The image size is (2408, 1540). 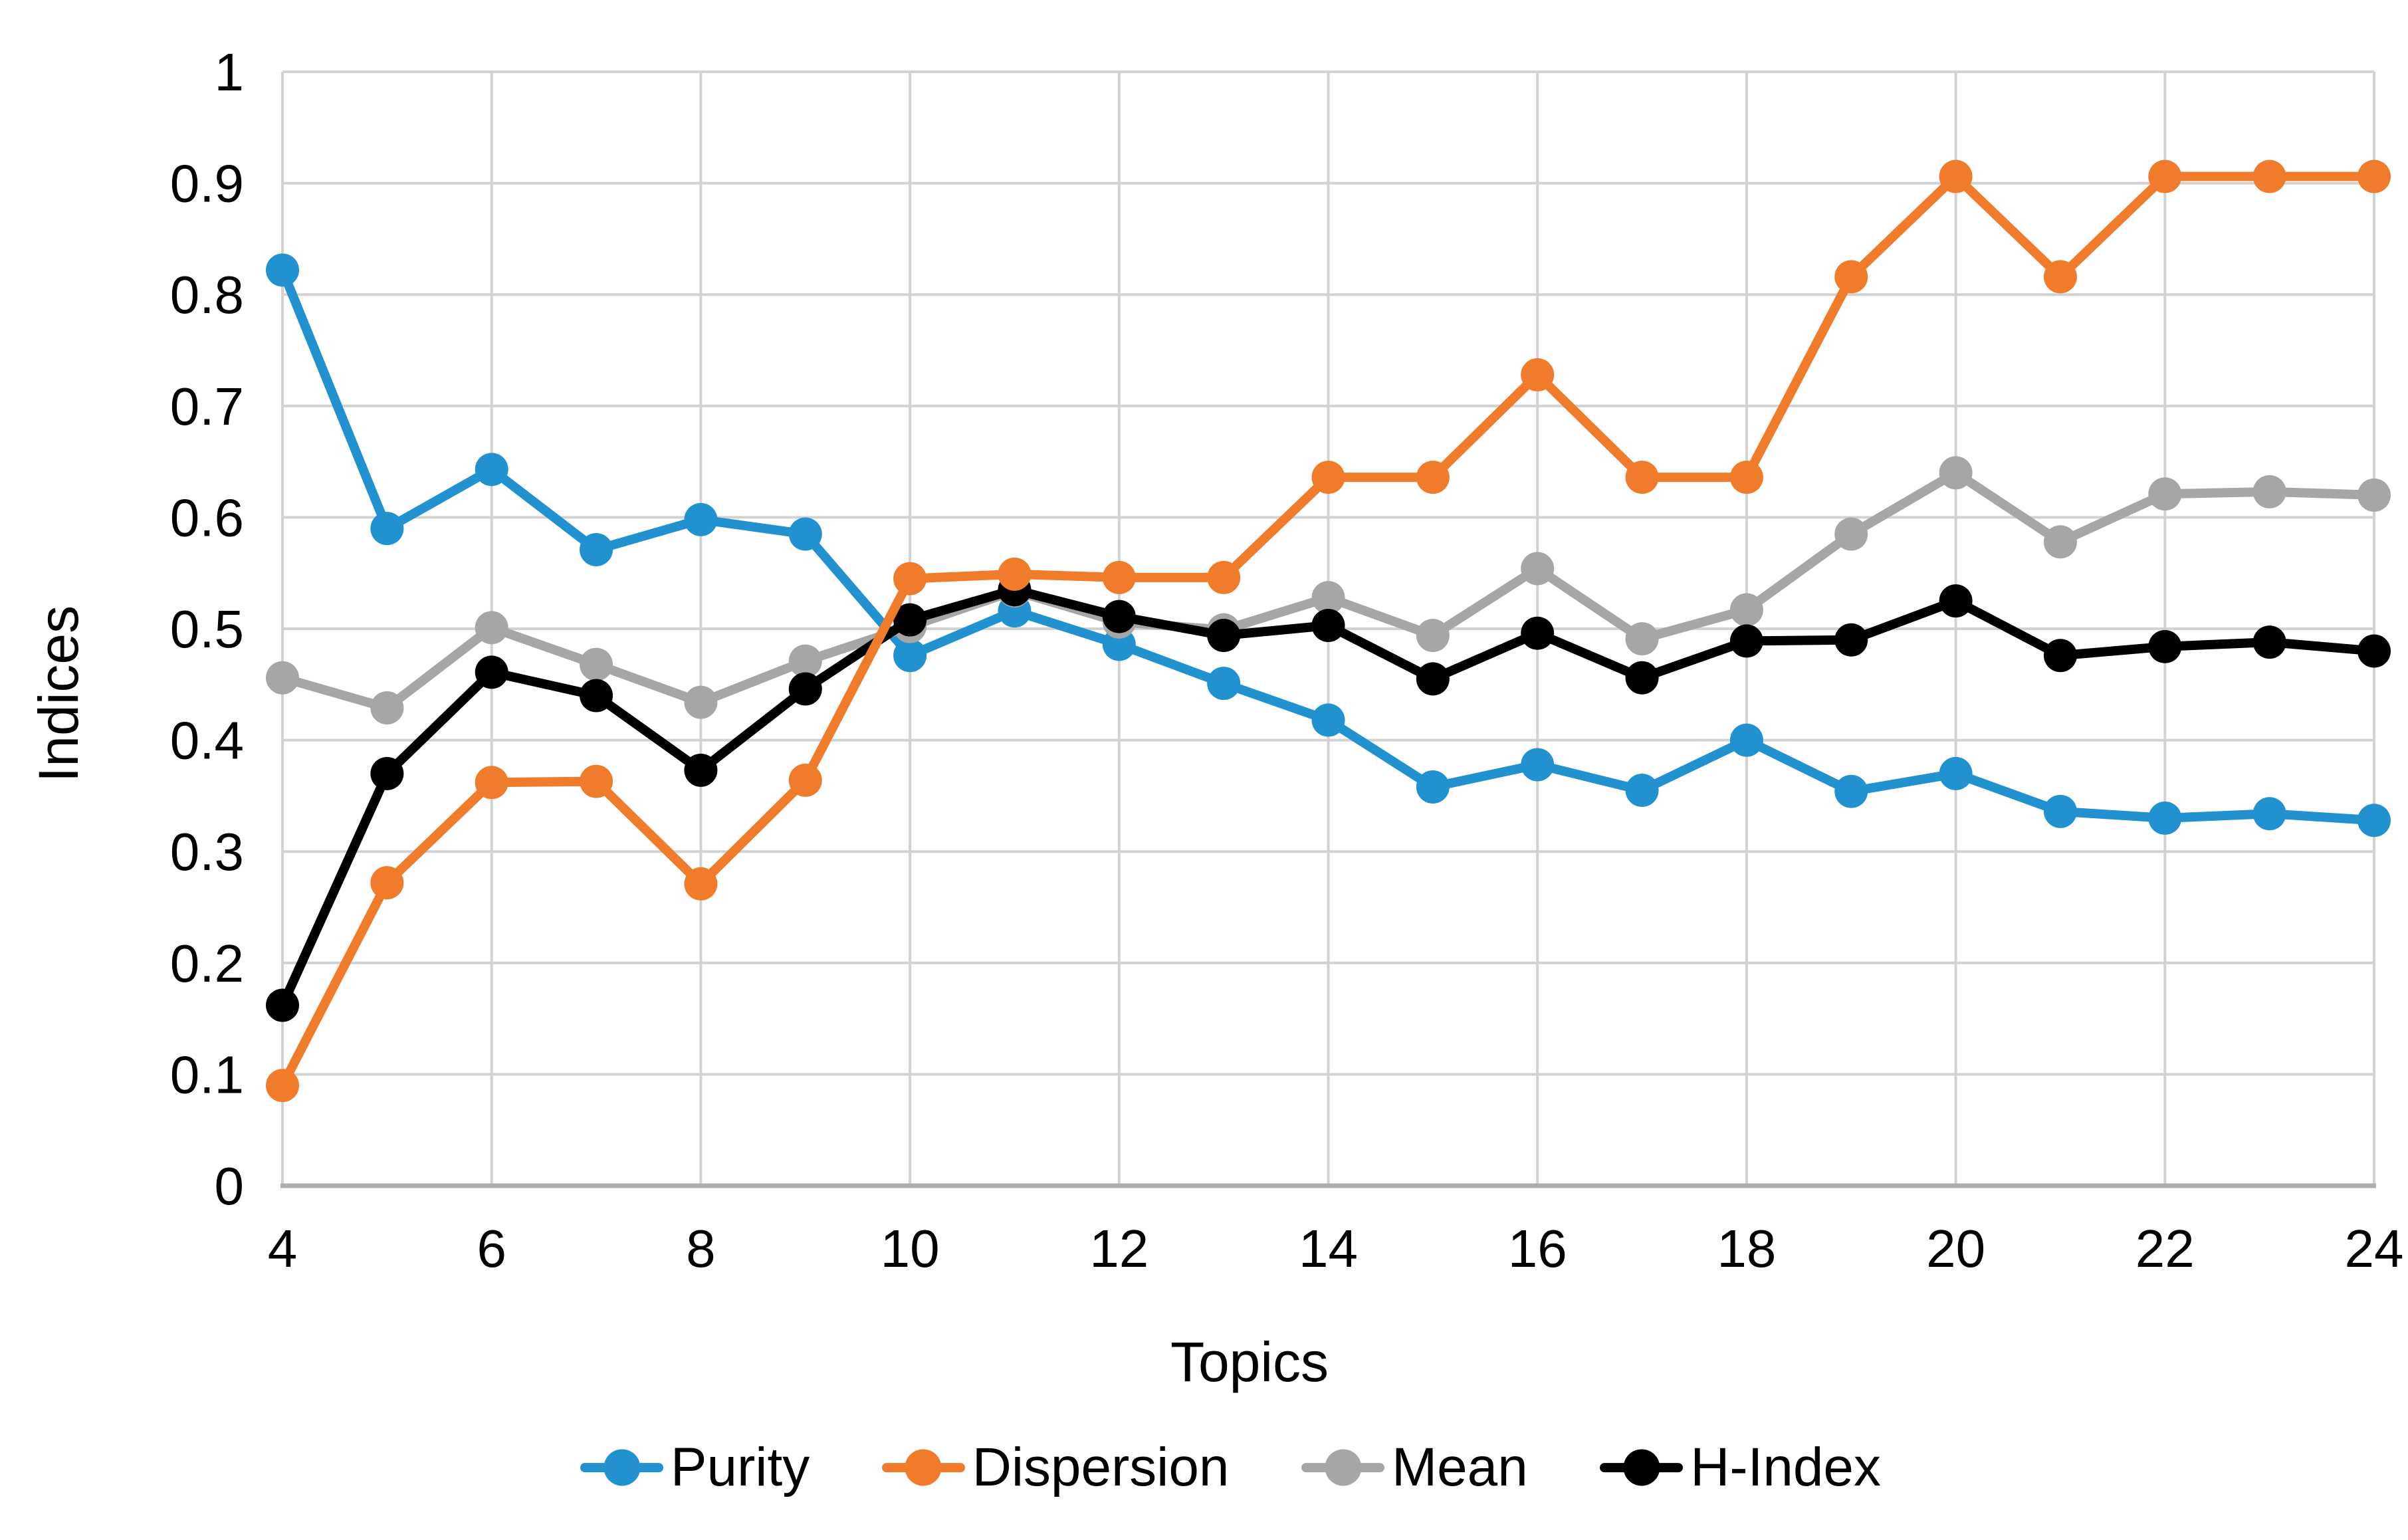 I want to click on y-tick-label: 0.5, so click(x=207, y=629).